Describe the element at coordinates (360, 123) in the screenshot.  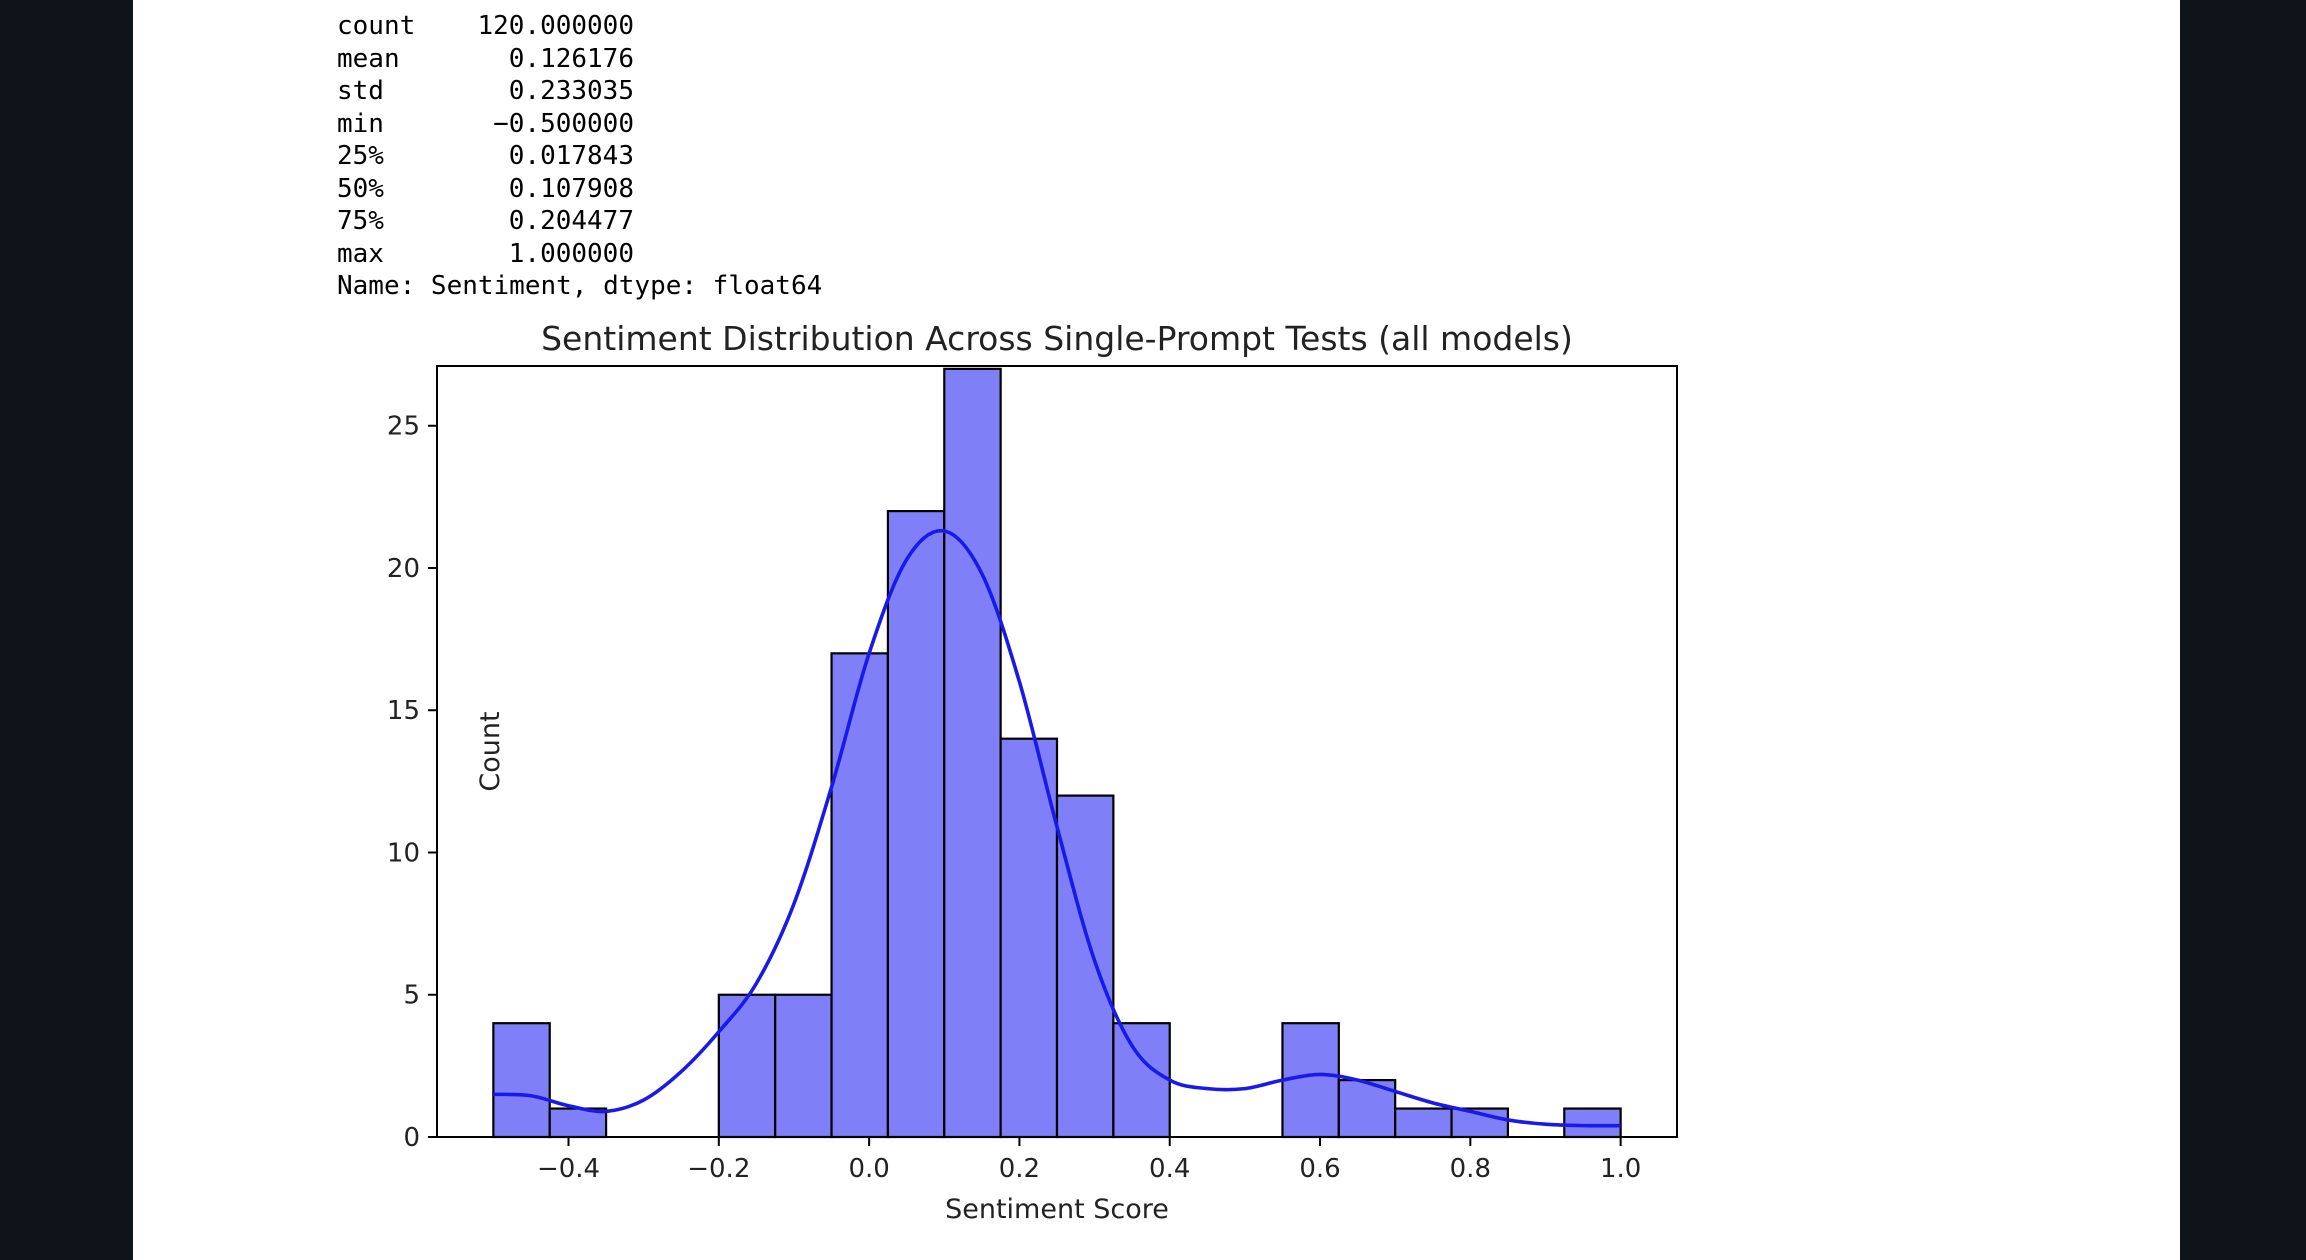
I see `stat-key: min` at that location.